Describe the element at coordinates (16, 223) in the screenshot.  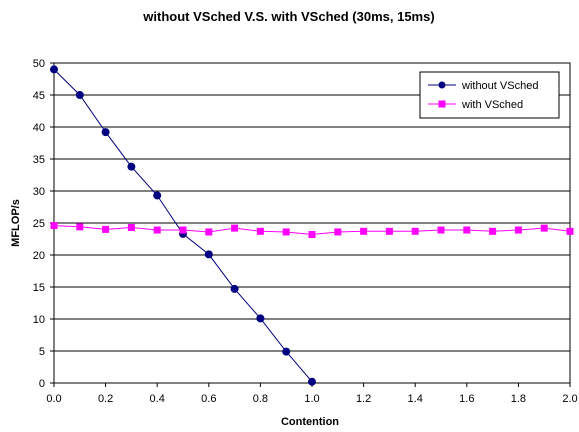
I see `y-axis-title: MFLOP/s` at that location.